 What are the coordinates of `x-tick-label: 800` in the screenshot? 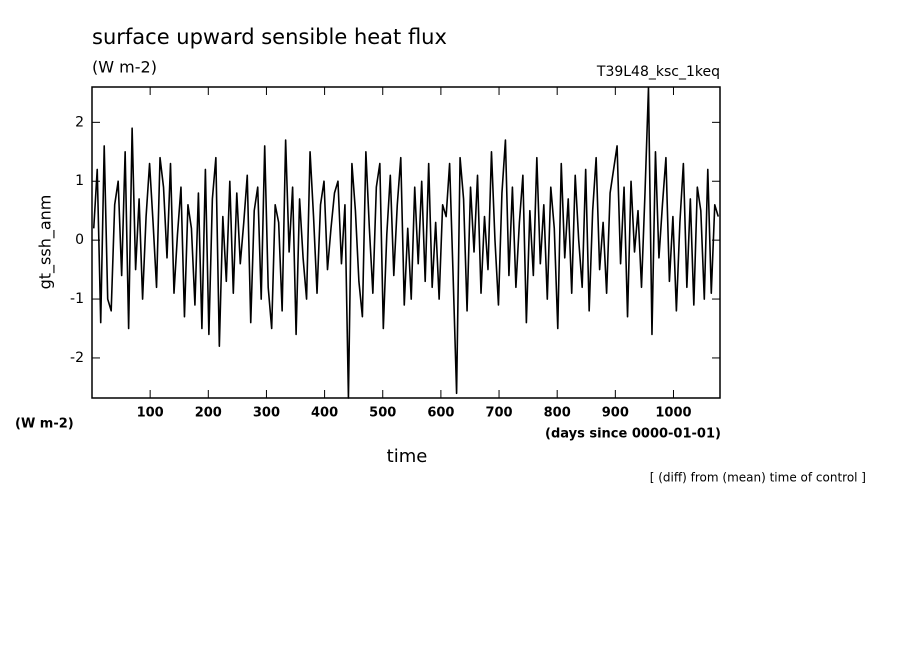 It's located at (557, 413).